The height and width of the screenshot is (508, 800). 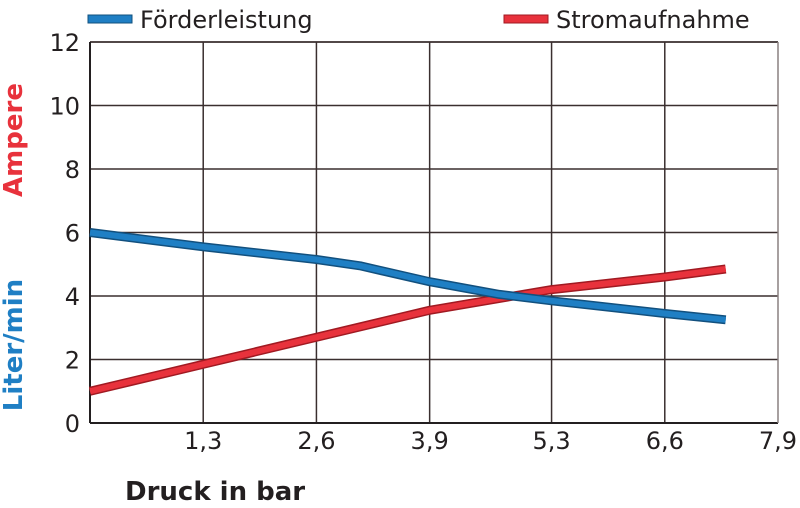 I want to click on y-tick-label: 8, so click(x=72, y=170).